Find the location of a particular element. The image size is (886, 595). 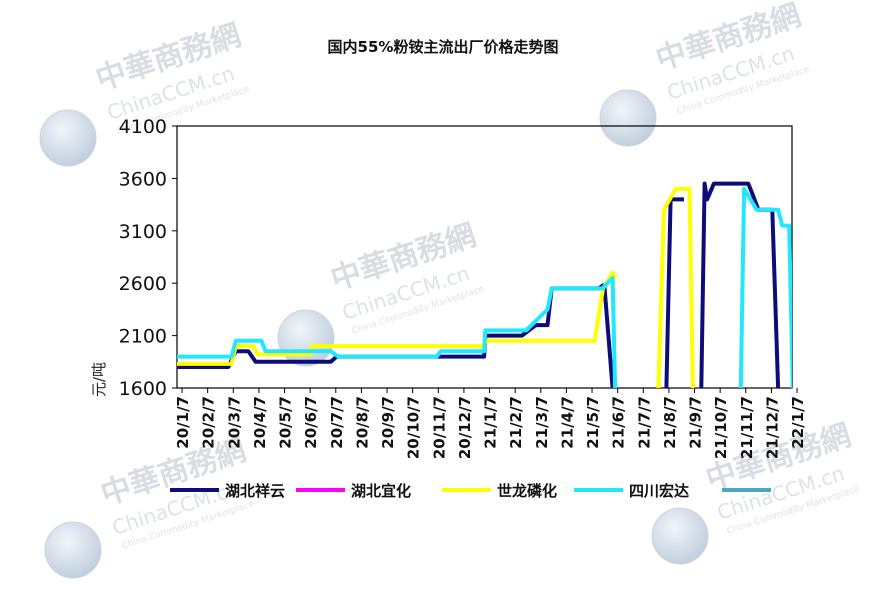

x-tick-label: 21/5/7 is located at coordinates (593, 422).